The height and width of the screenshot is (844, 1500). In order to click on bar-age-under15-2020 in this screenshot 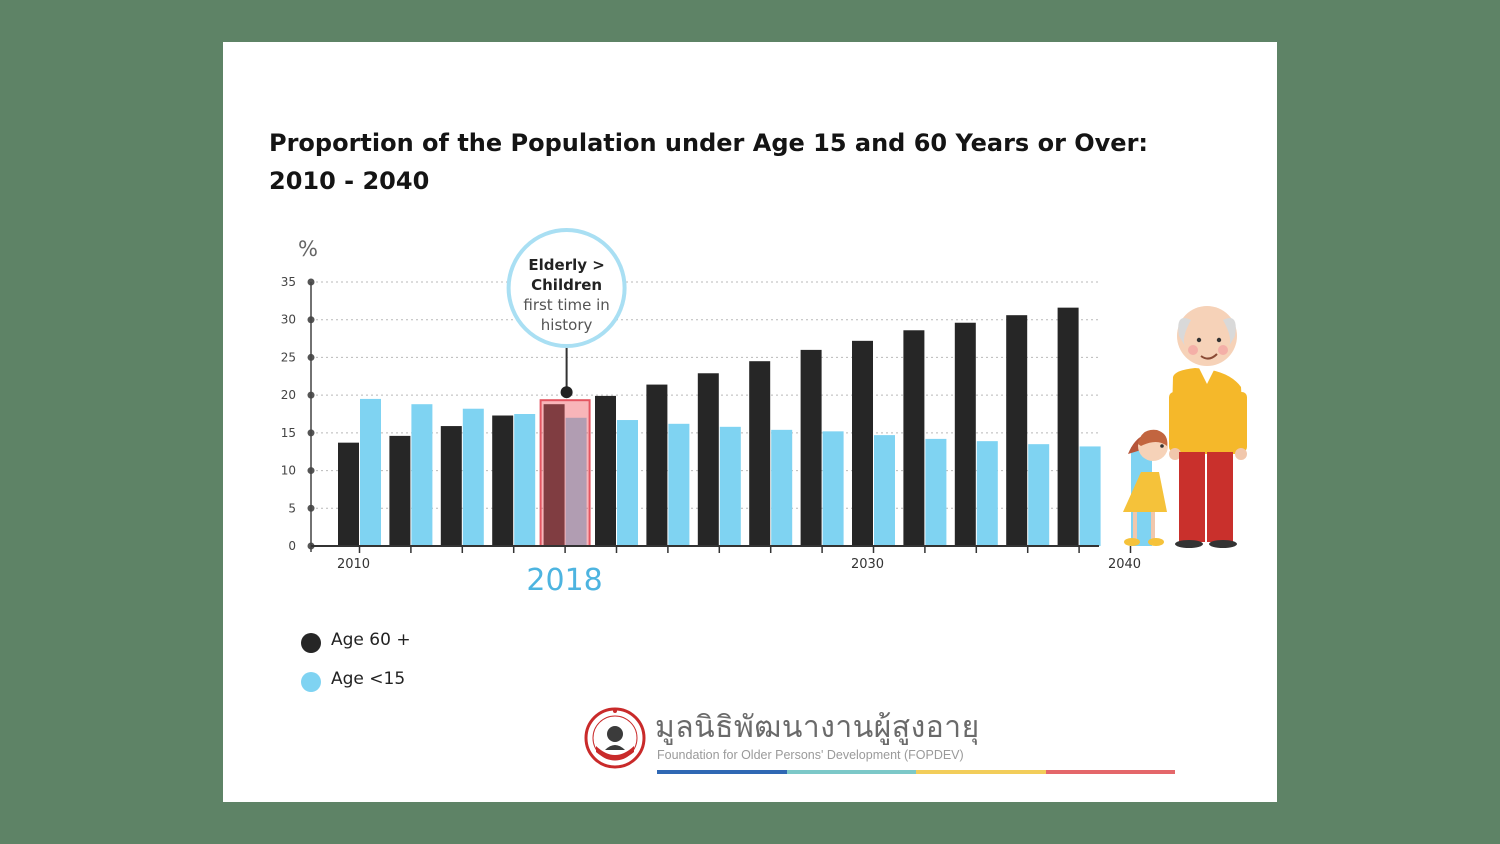, I will do `click(627, 483)`.